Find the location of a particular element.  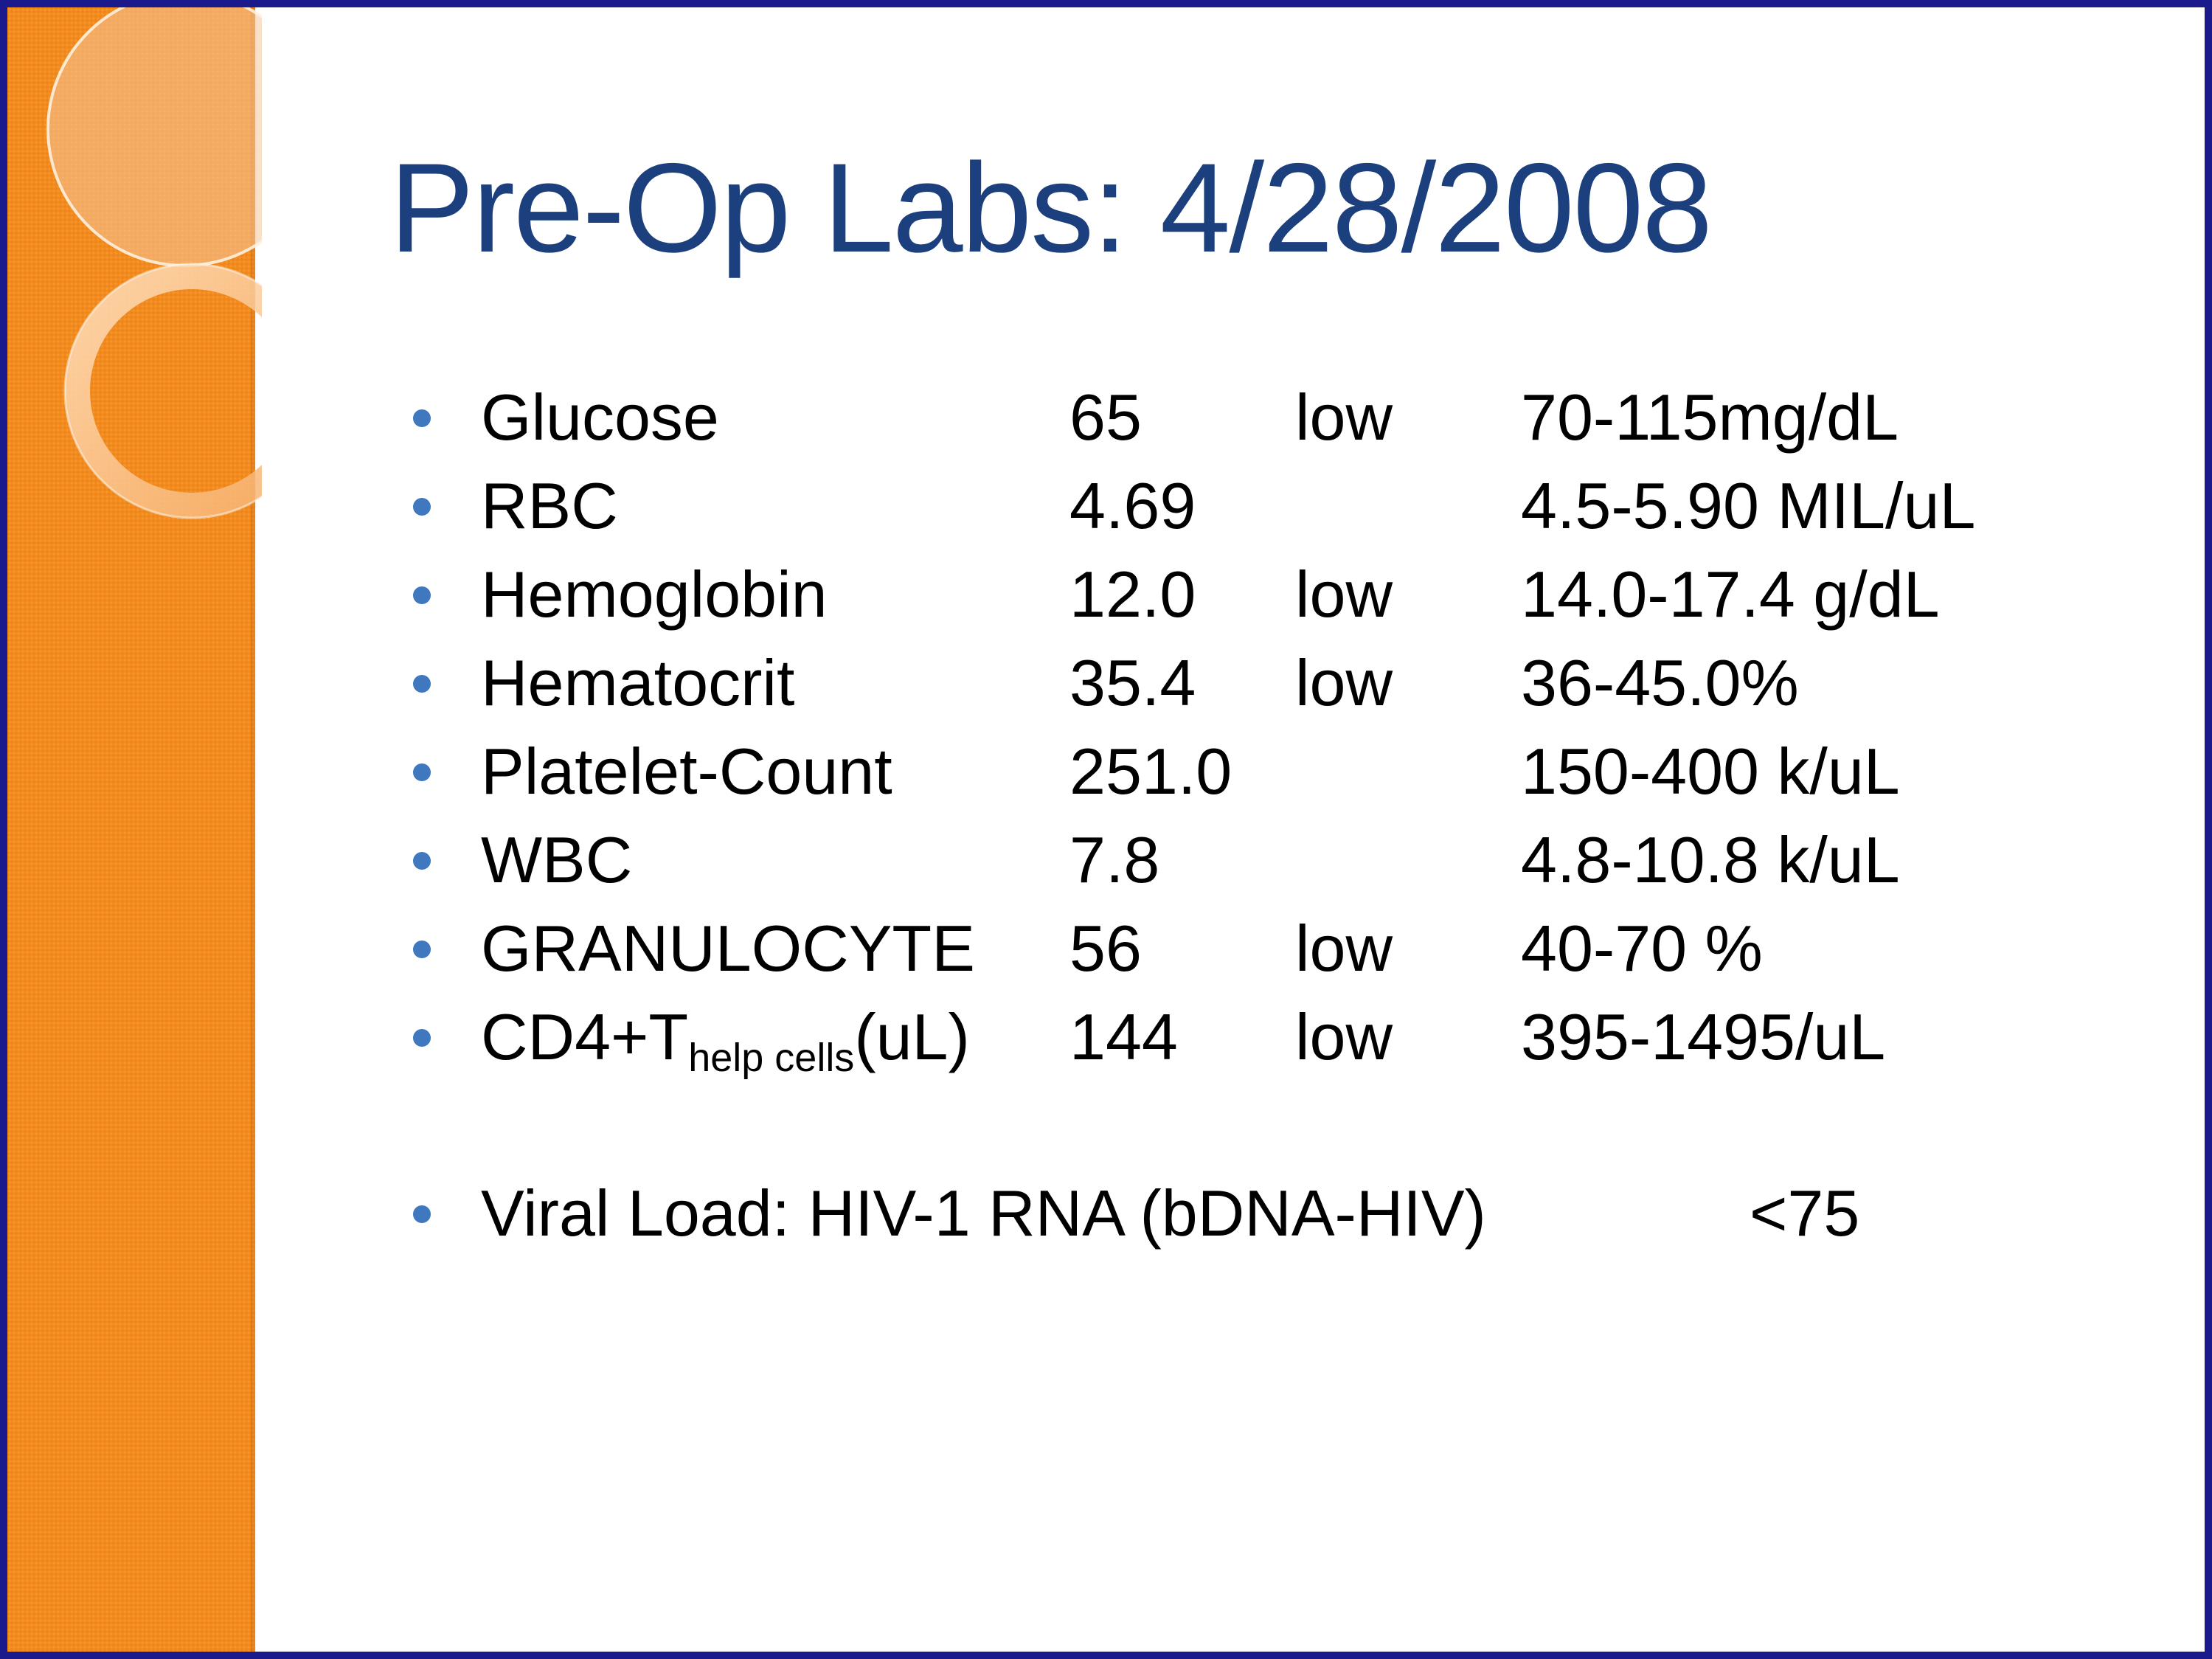

list-item: WBC 7.8 4.8-10.8 k/uL is located at coordinates (1254, 860).